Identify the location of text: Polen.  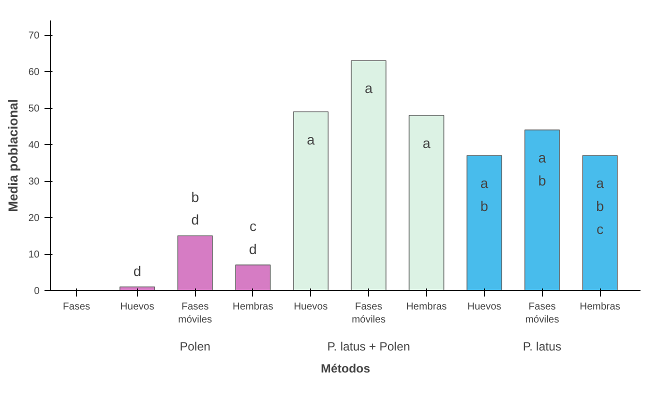
(195, 347).